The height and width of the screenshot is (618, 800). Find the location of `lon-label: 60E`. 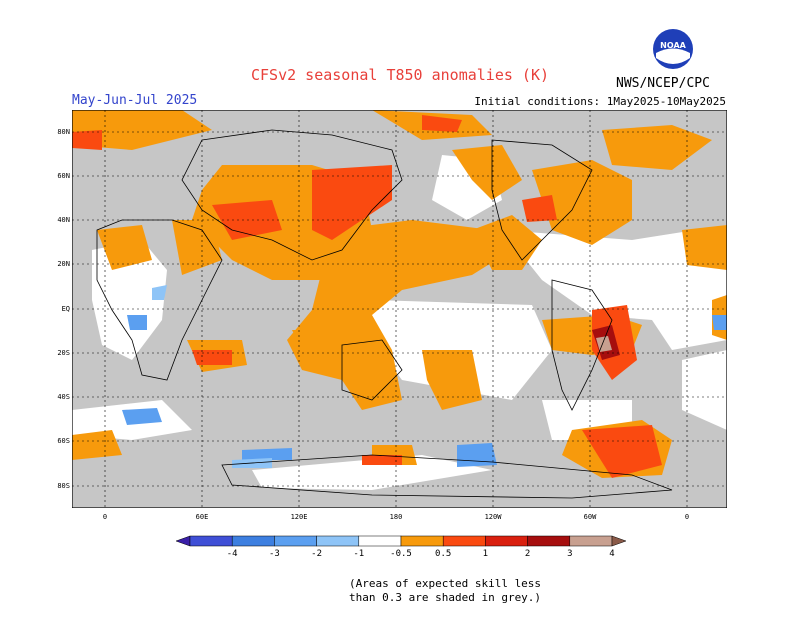

lon-label: 60E is located at coordinates (202, 517).